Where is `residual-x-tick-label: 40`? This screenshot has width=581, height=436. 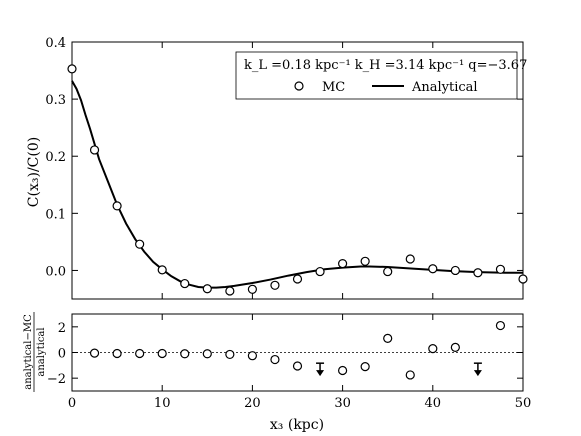 residual-x-tick-label: 40 is located at coordinates (433, 403).